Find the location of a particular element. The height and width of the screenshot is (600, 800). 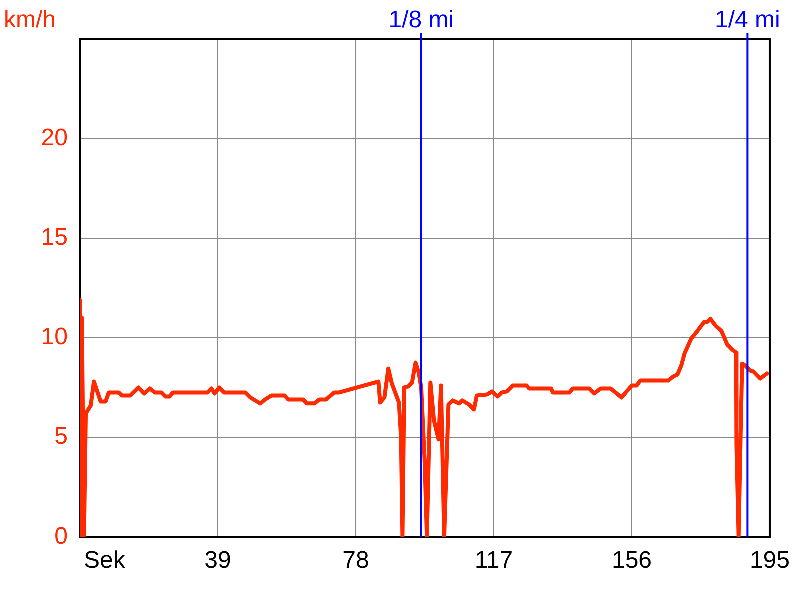

x-tick-label: 156 is located at coordinates (632, 560).